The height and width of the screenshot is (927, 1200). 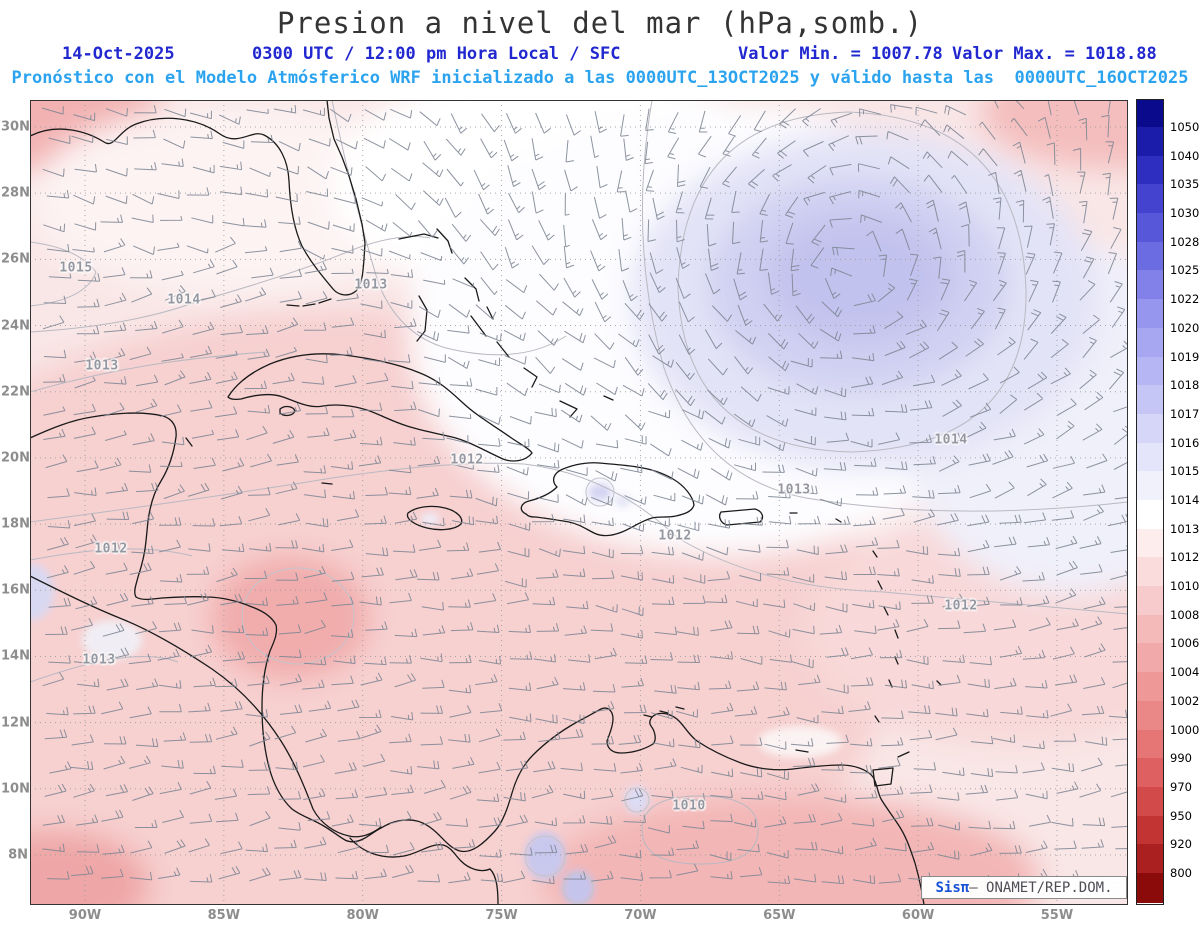 What do you see at coordinates (15, 193) in the screenshot?
I see `lat-tick-label: 28N` at bounding box center [15, 193].